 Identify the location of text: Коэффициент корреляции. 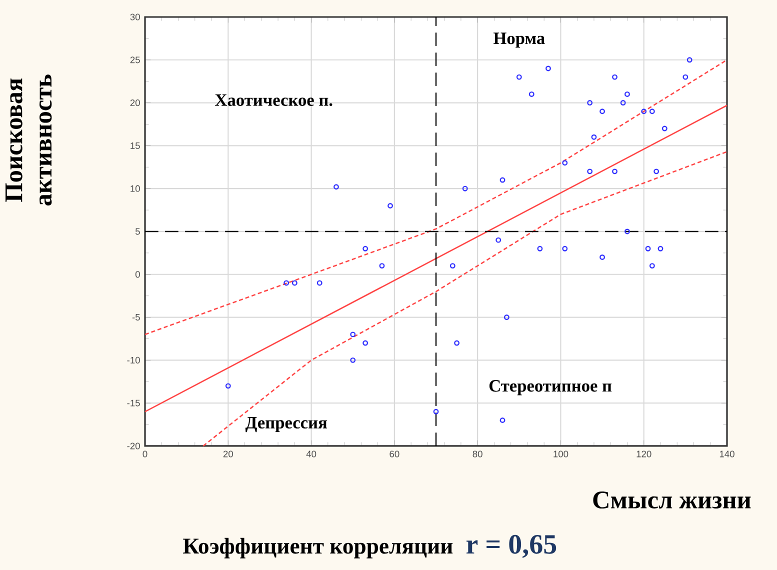
(318, 548).